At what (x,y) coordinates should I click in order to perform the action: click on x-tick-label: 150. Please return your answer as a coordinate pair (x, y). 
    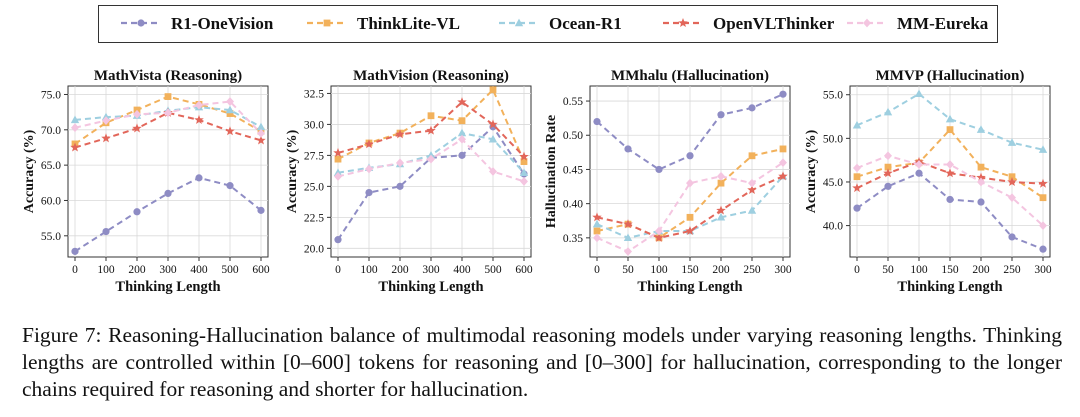
    Looking at the image, I should click on (950, 270).